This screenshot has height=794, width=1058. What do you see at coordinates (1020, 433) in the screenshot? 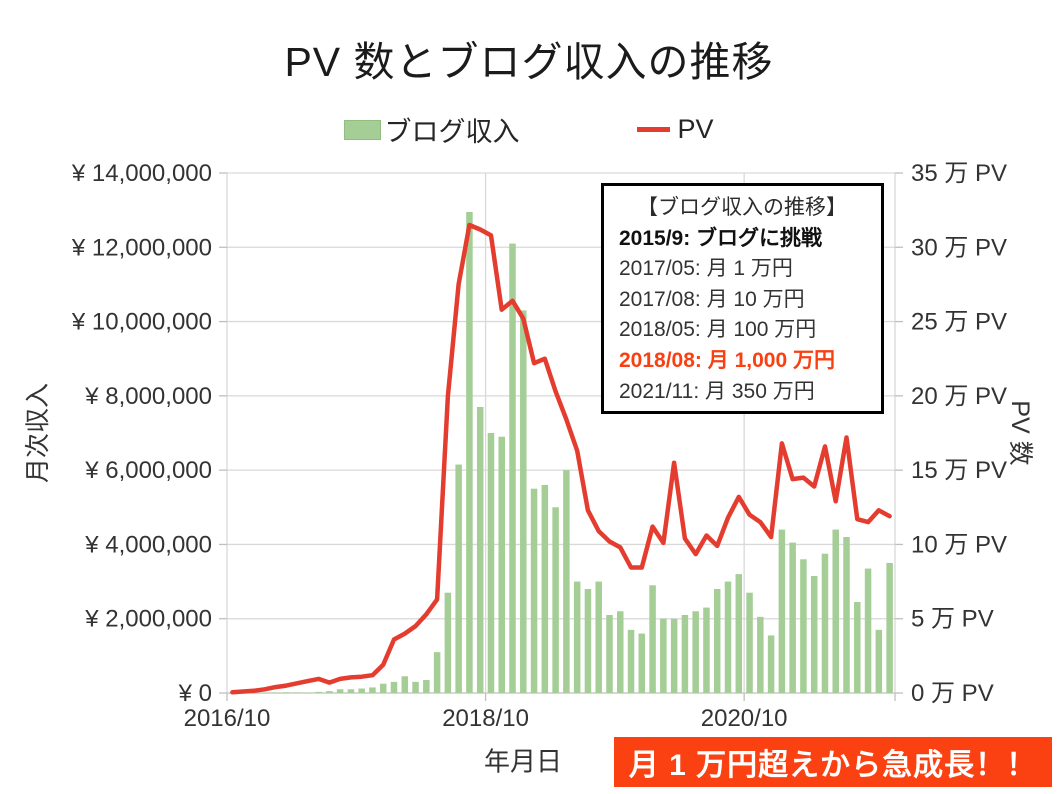
I see `right-axis-title: PV 数` at bounding box center [1020, 433].